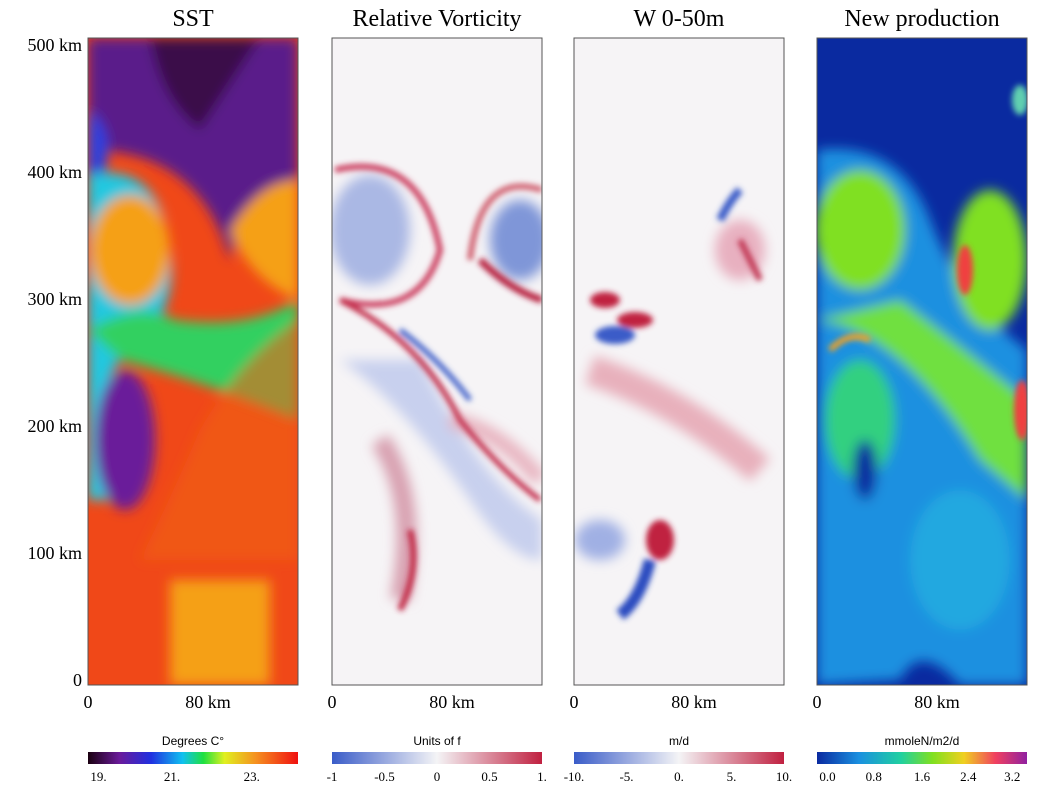  Describe the element at coordinates (437, 741) in the screenshot. I see `colorbar-label: Units of f` at that location.